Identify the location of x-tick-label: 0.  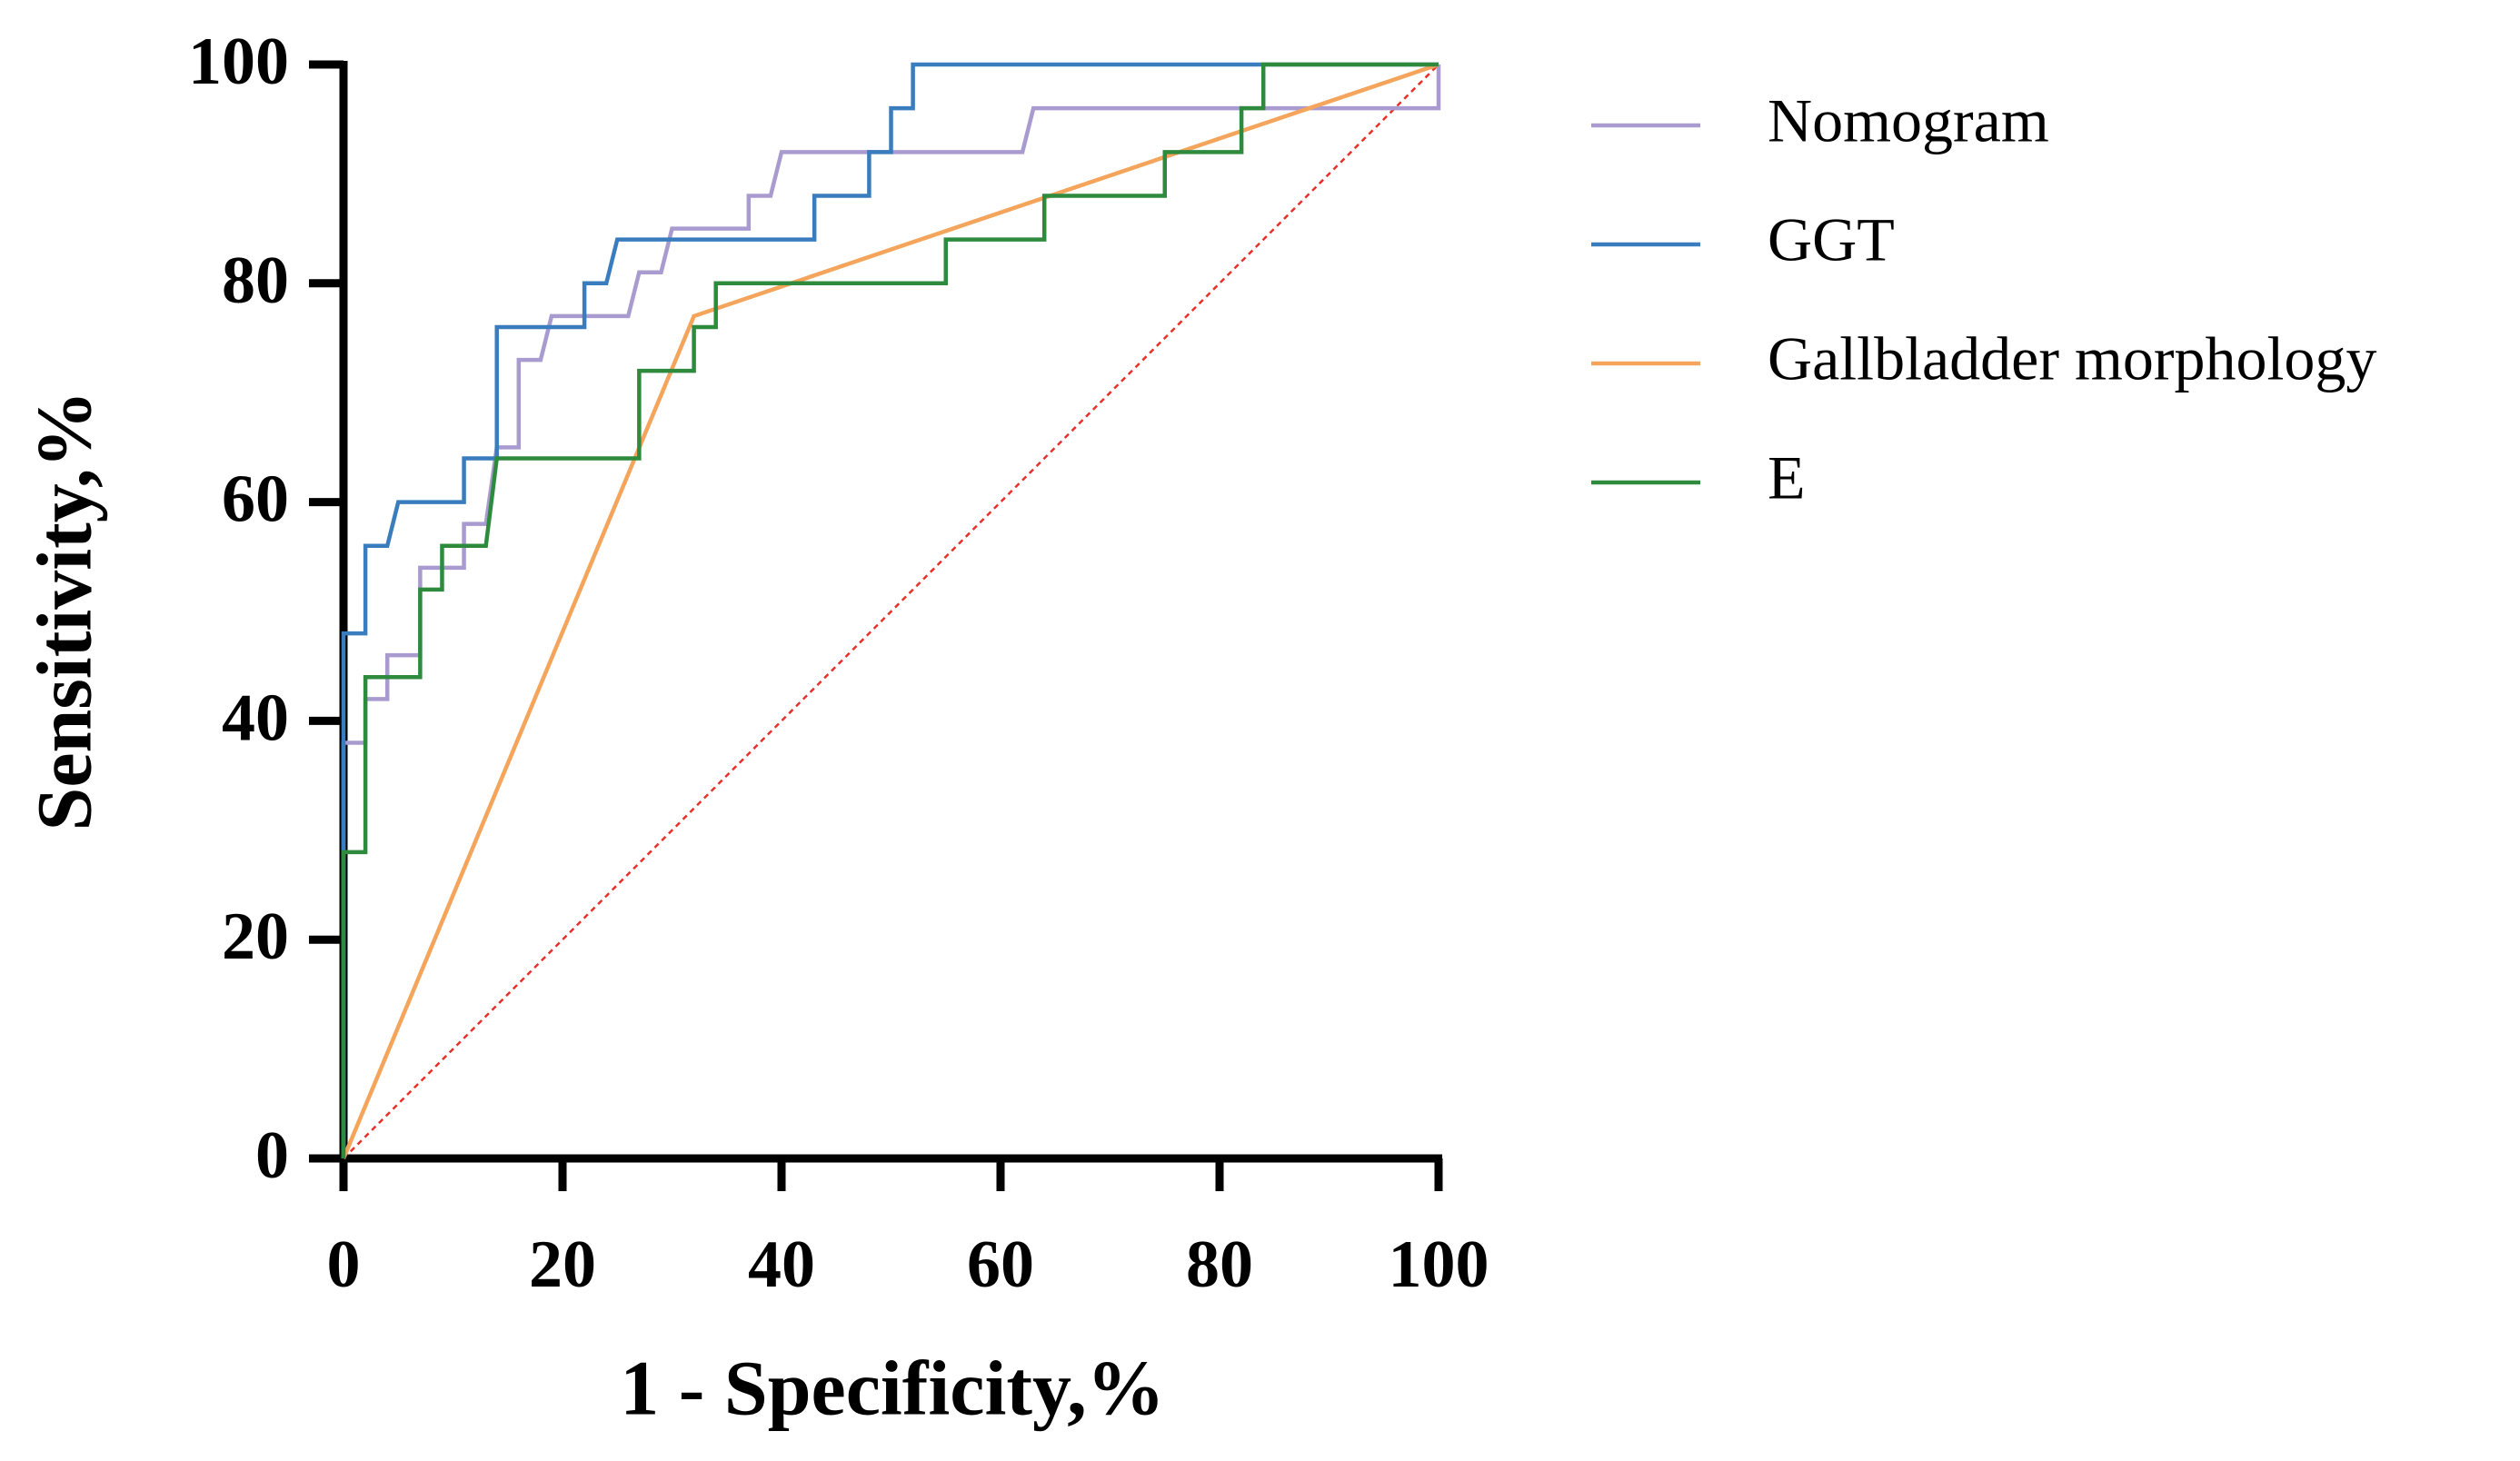
(344, 1265).